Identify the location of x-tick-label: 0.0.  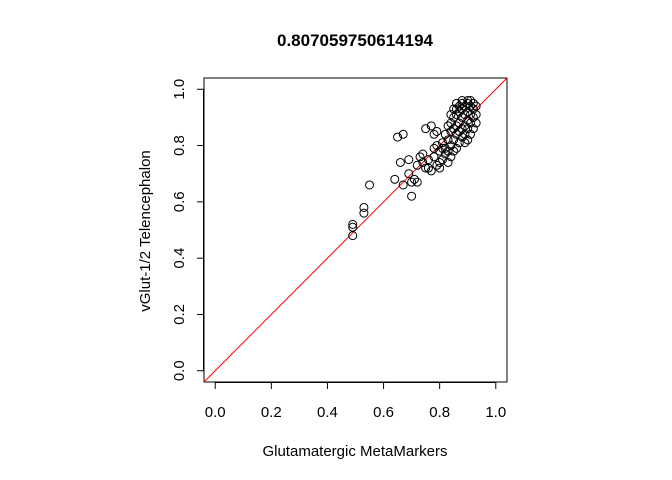
(215, 412).